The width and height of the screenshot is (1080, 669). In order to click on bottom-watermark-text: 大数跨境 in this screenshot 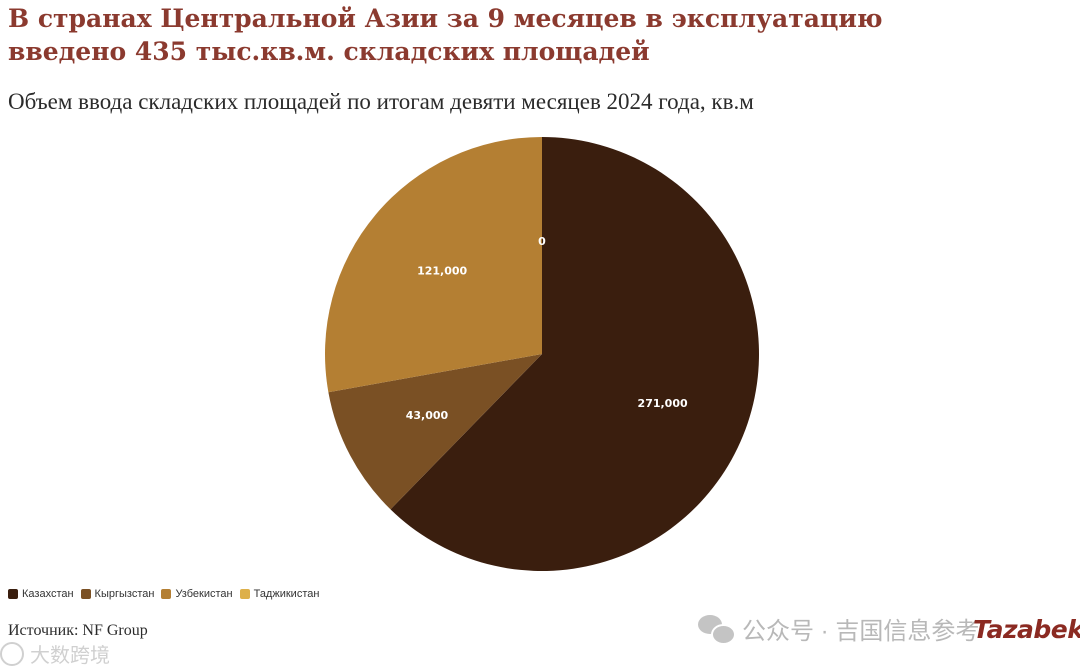, I will do `click(70, 656)`.